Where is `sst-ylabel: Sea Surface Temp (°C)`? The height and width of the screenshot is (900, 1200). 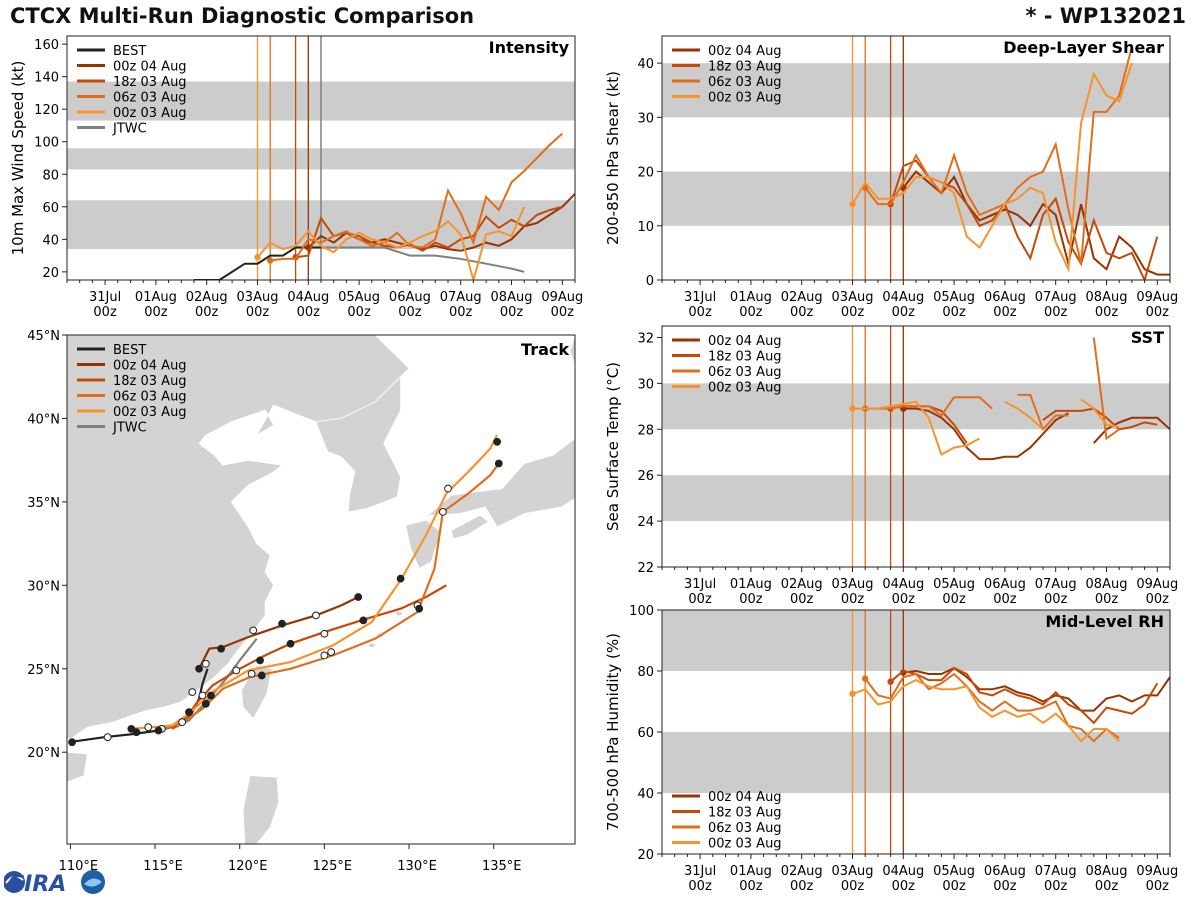 sst-ylabel: Sea Surface Temp (°C) is located at coordinates (613, 446).